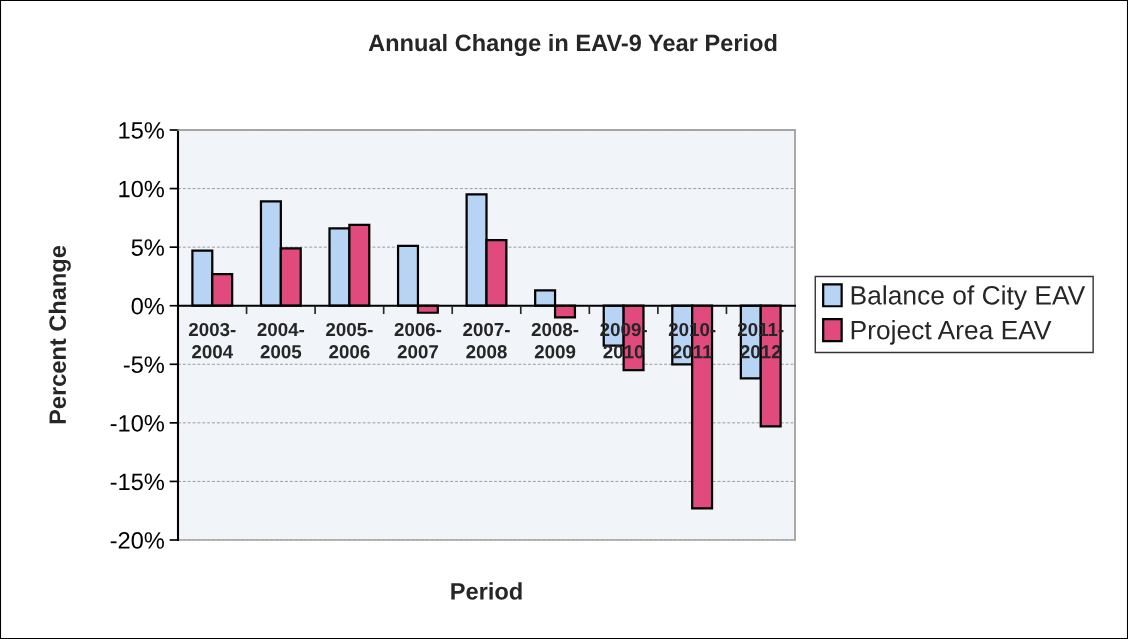 This screenshot has width=1128, height=639. I want to click on chart-title: Annual Change in EAV-9 Year Period, so click(572, 45).